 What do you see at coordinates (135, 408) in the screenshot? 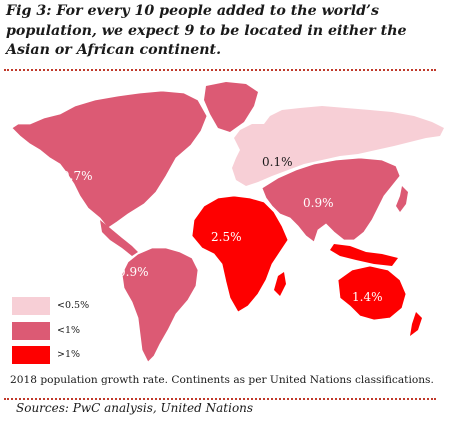
I see `source-line: Sources: PwC analysis, United Nations` at bounding box center [135, 408].